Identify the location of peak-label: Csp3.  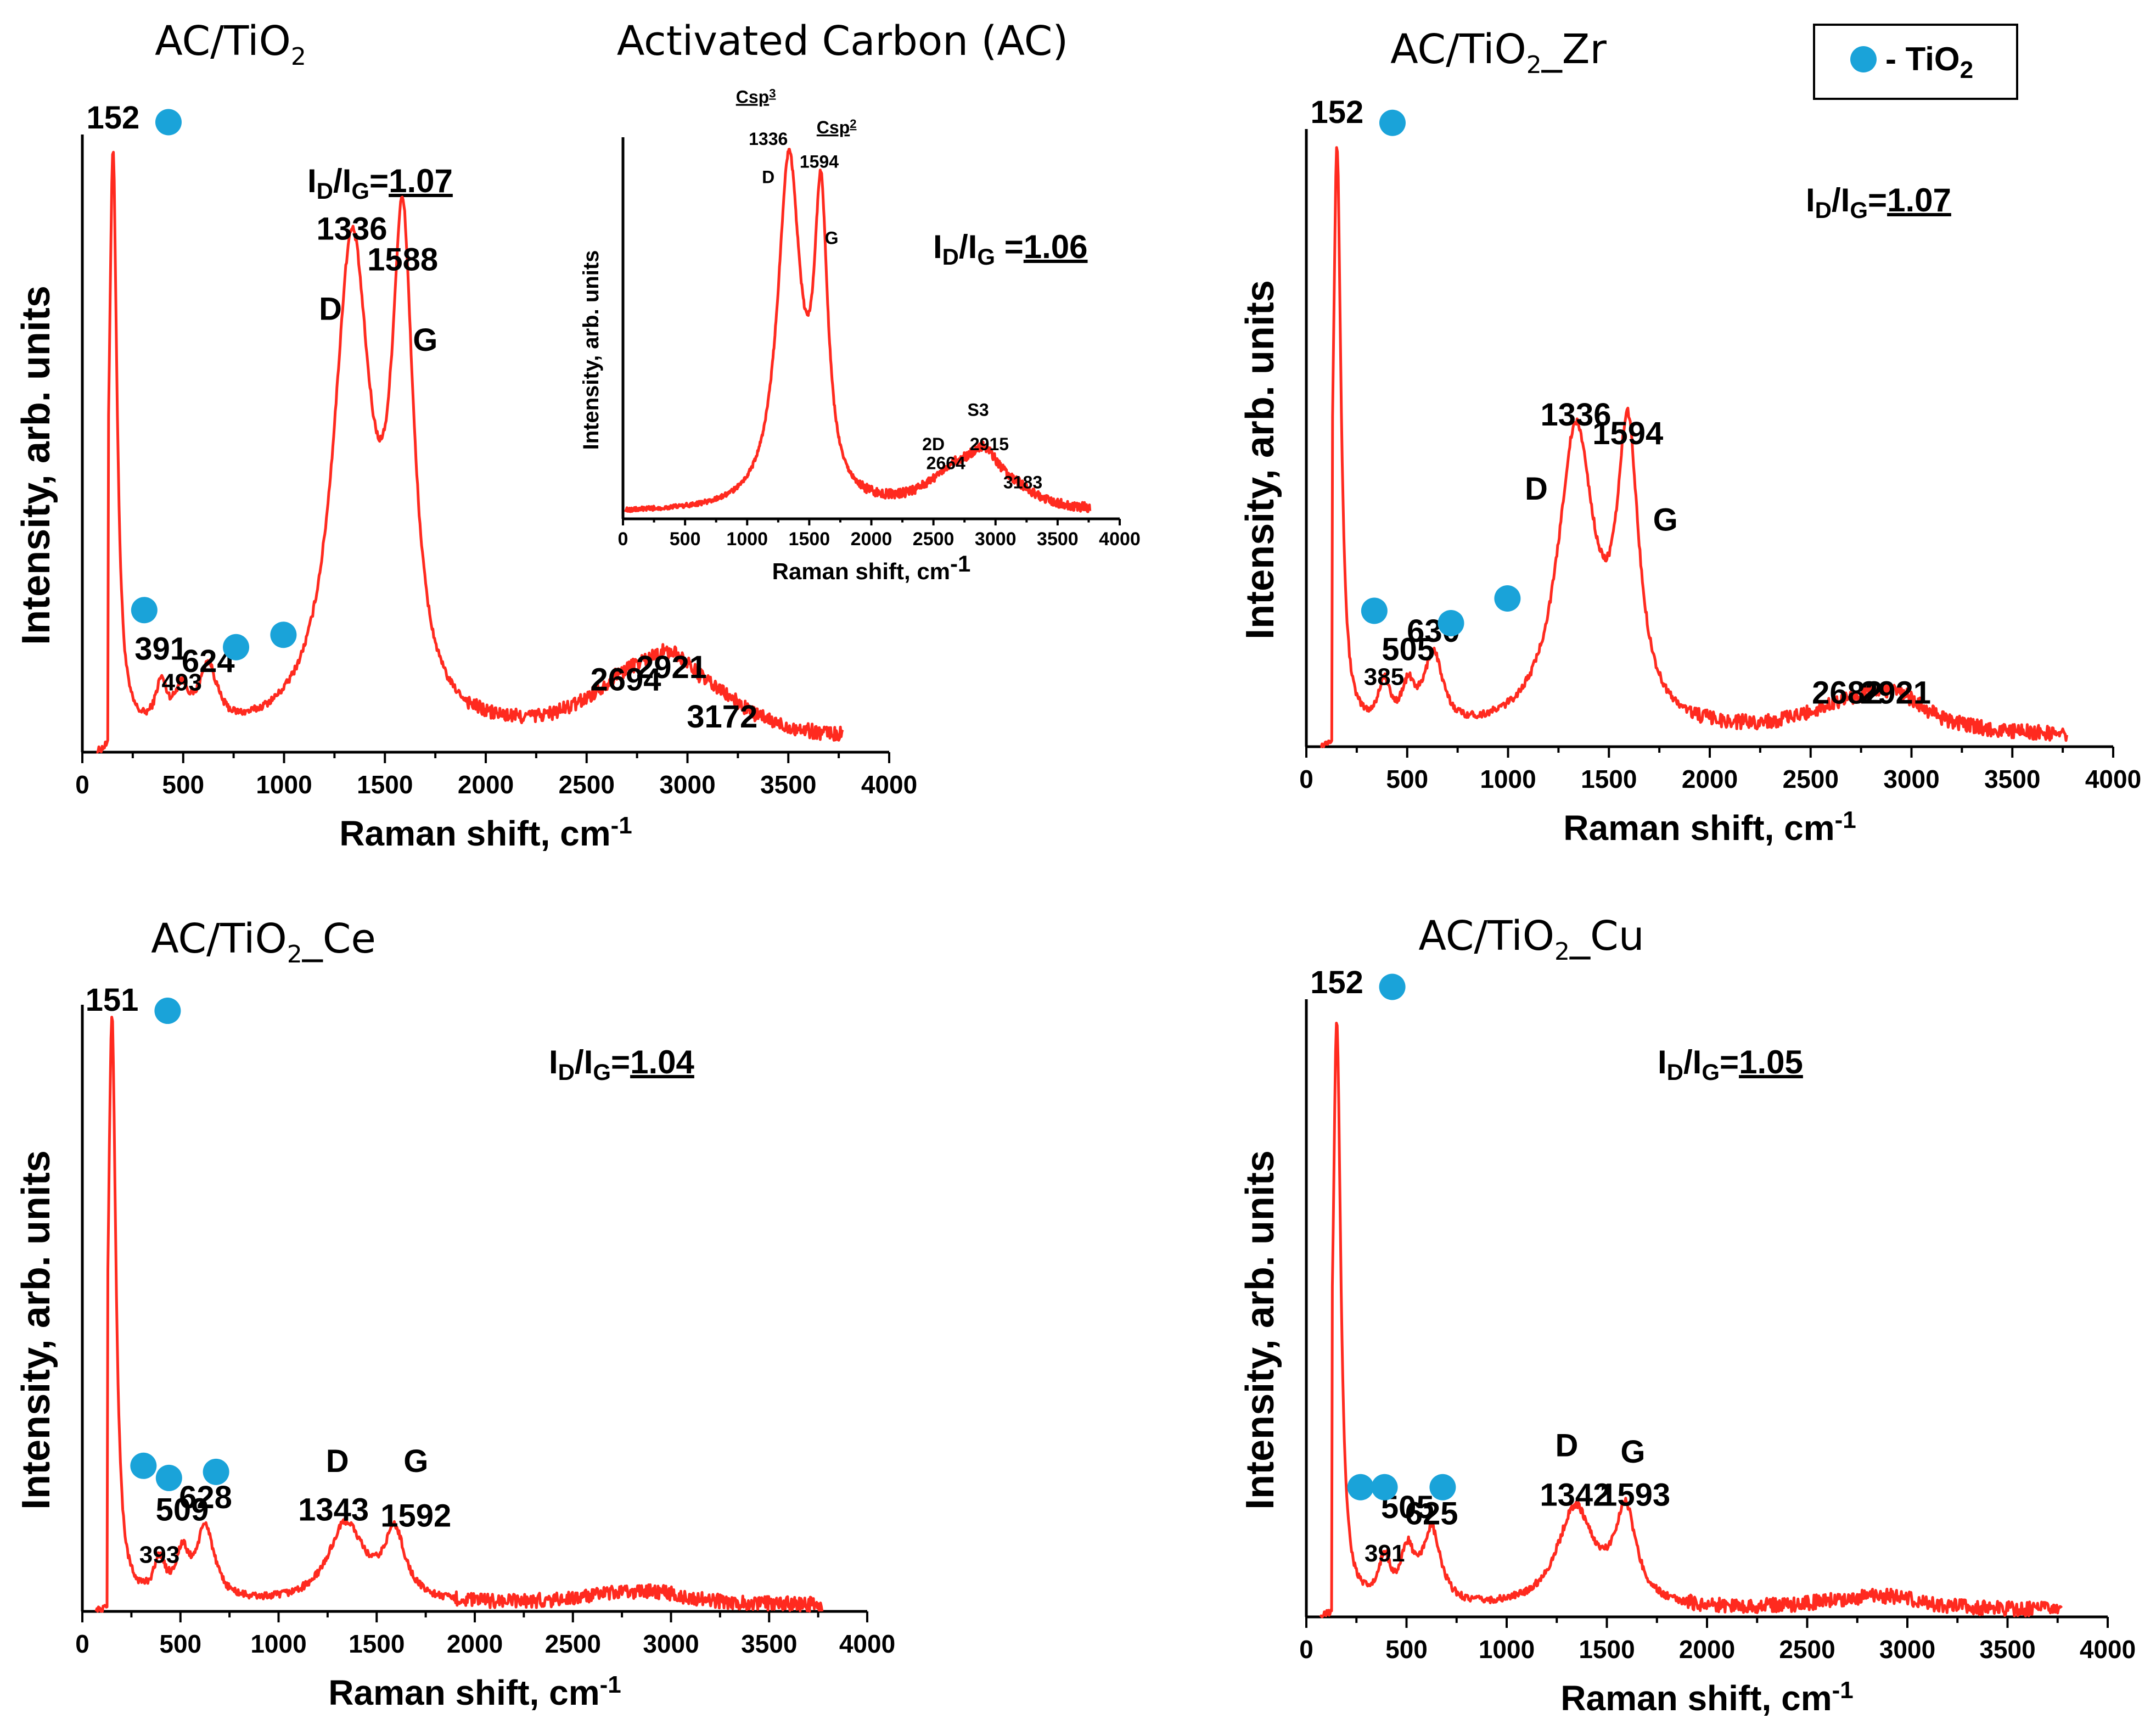
(756, 96).